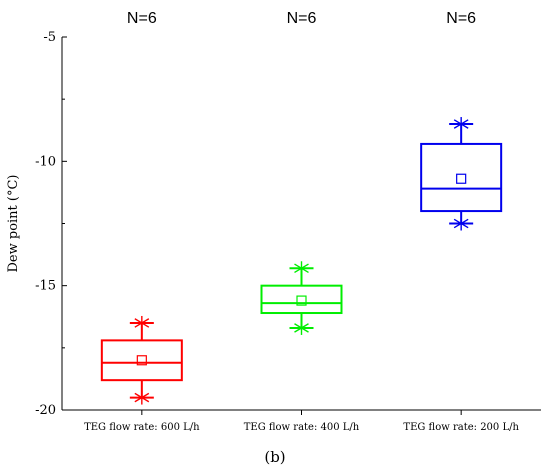 The image size is (550, 476). I want to click on category-label: TEG flow rate: 400 L/h, so click(302, 427).